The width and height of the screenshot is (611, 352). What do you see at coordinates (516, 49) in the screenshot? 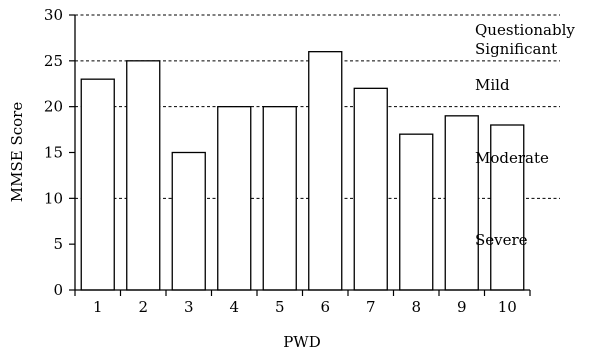
I see `region-label: Significant` at bounding box center [516, 49].